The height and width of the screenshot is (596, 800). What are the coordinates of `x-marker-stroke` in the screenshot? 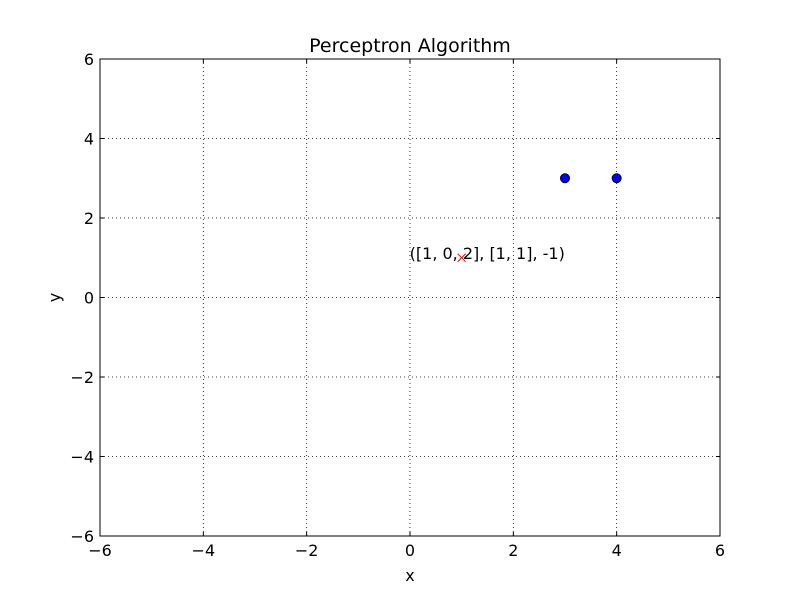 It's located at (462, 258).